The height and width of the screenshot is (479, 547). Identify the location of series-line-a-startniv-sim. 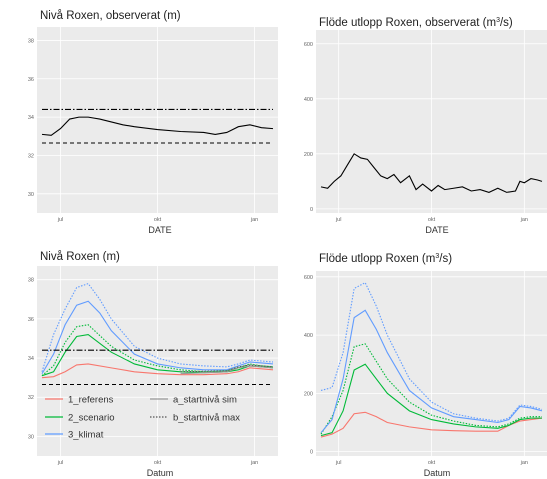
(227, 370).